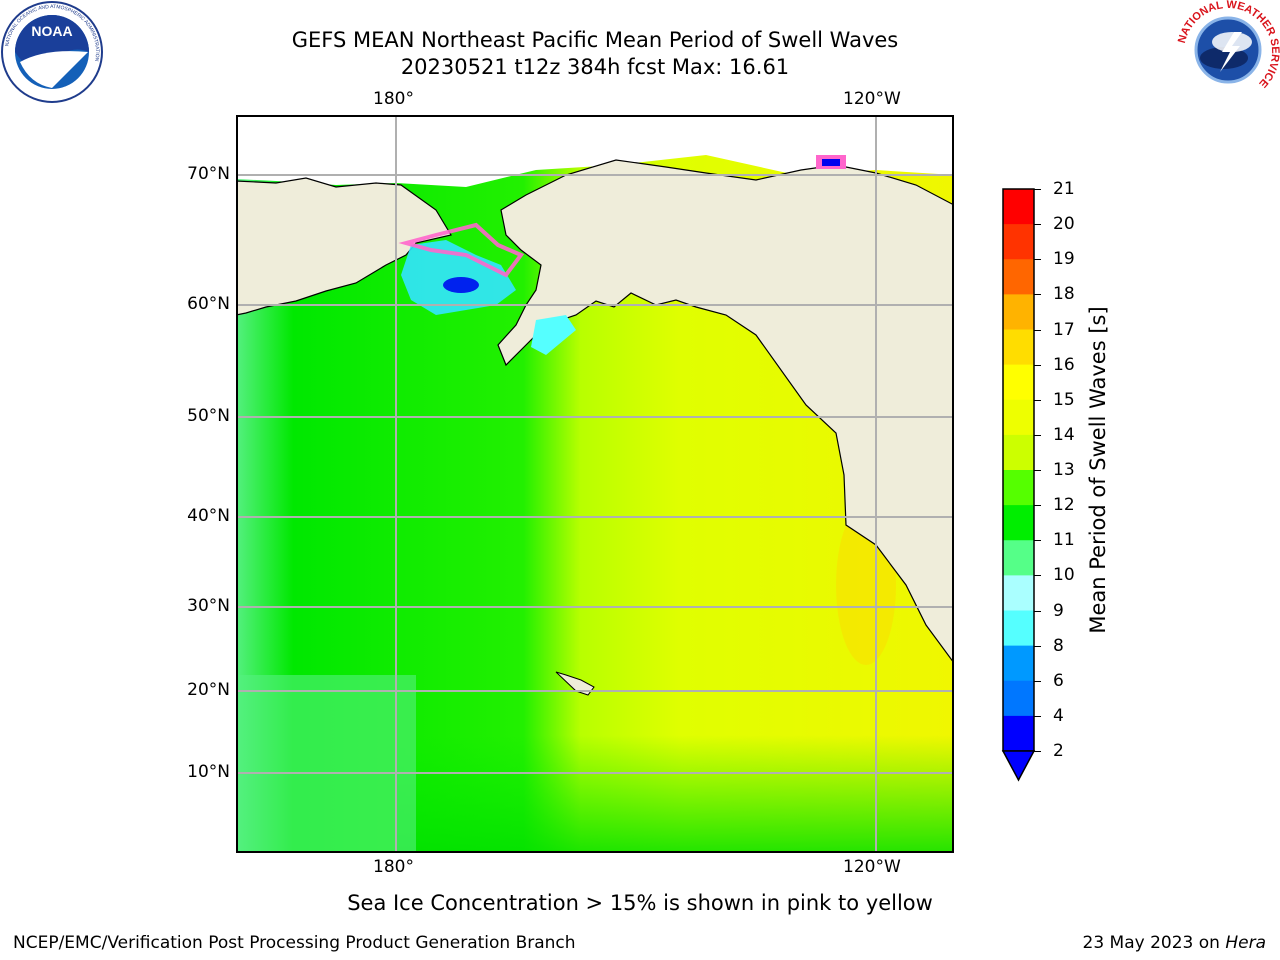 This screenshot has height=960, width=1280. What do you see at coordinates (208, 304) in the screenshot?
I see `lat-label-60n: 60°N` at bounding box center [208, 304].